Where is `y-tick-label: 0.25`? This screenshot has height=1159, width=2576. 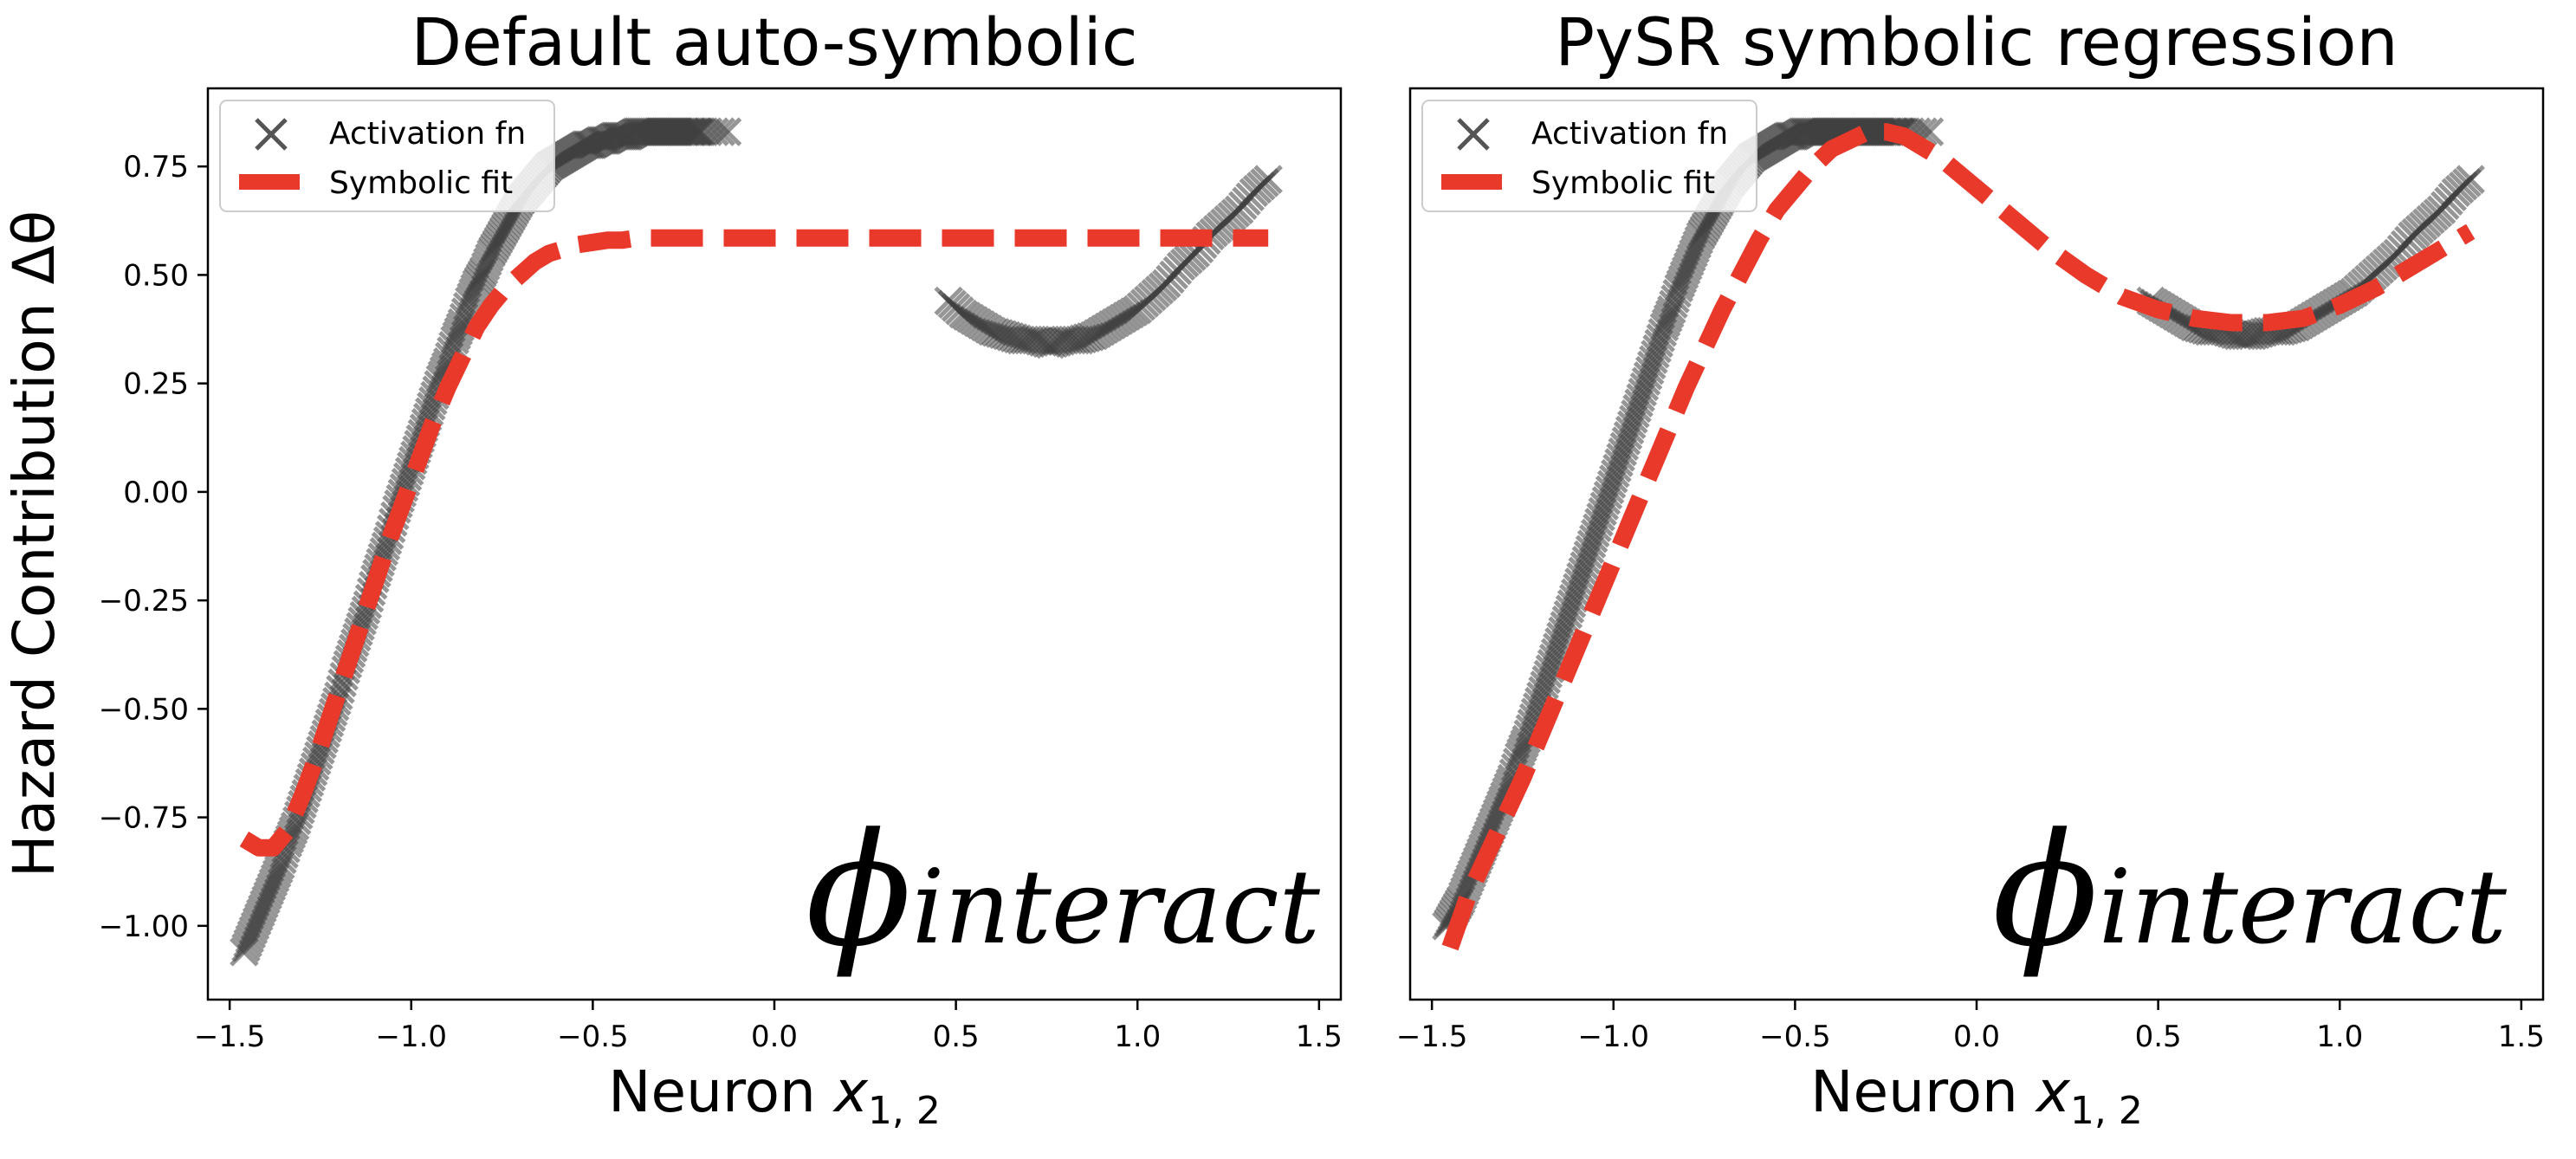 y-tick-label: 0.25 is located at coordinates (156, 384).